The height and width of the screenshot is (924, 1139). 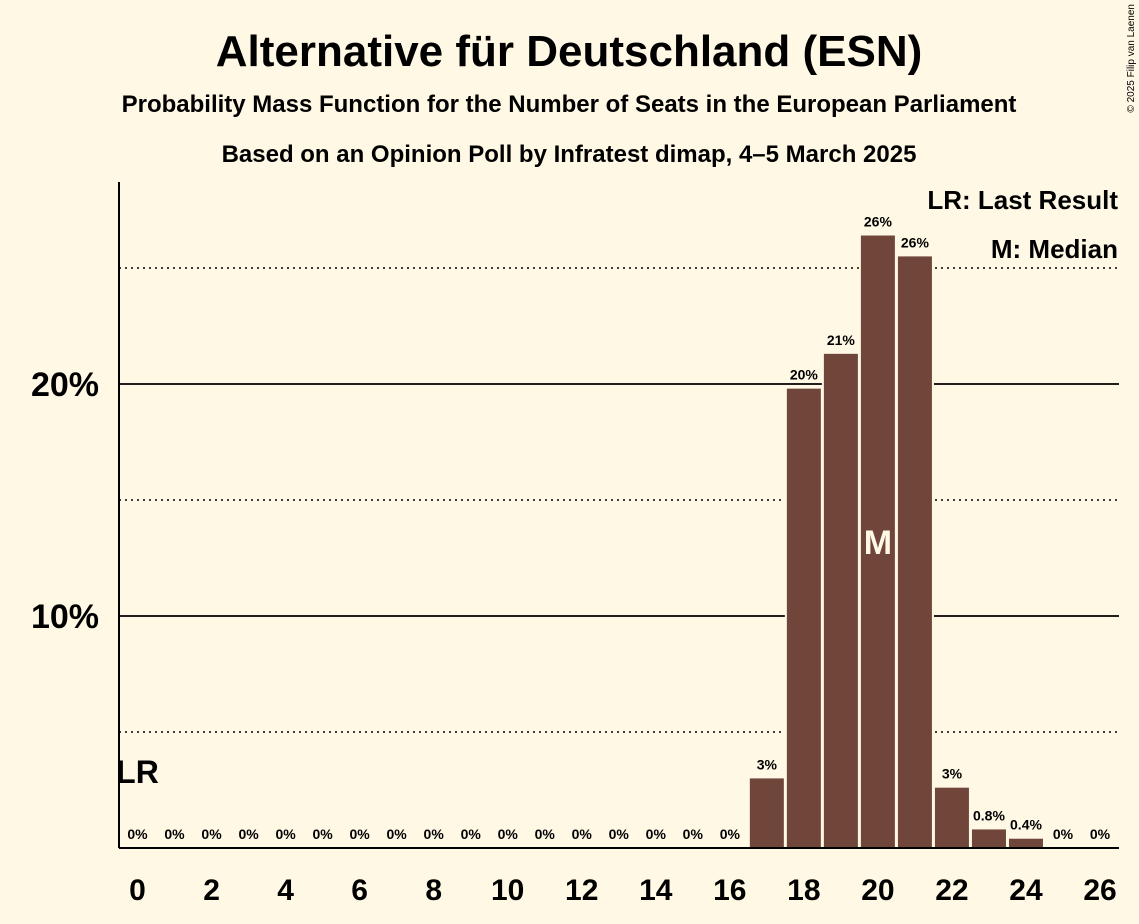 What do you see at coordinates (211, 834) in the screenshot?
I see `data-label-seat-2: 0%` at bounding box center [211, 834].